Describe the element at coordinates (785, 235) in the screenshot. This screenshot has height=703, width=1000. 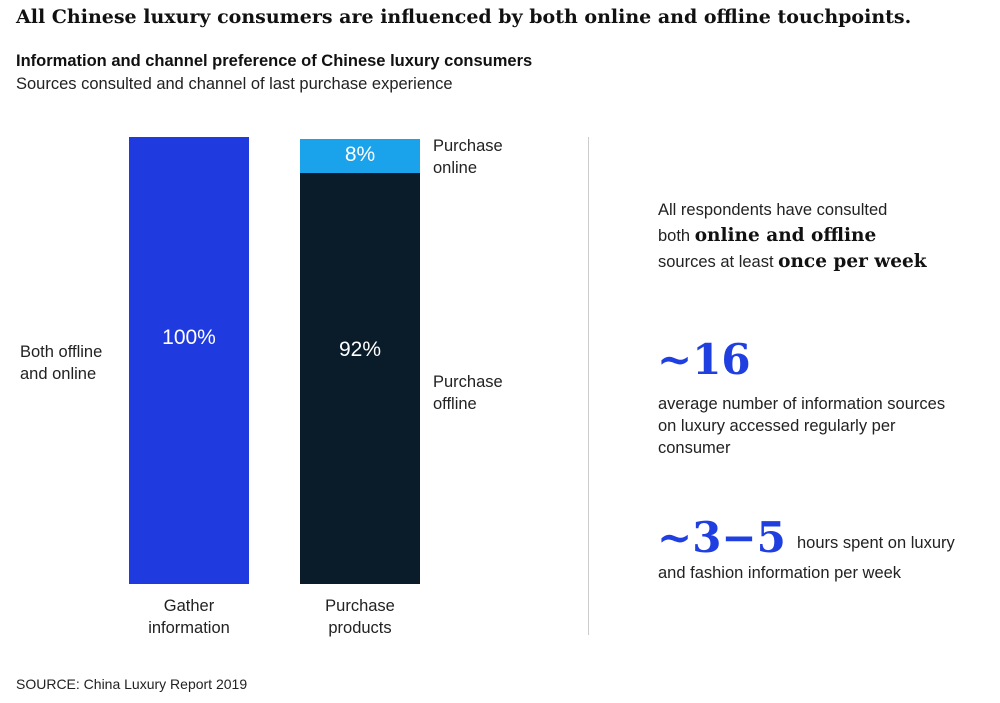
I see `fact1-c: online and offline` at that location.